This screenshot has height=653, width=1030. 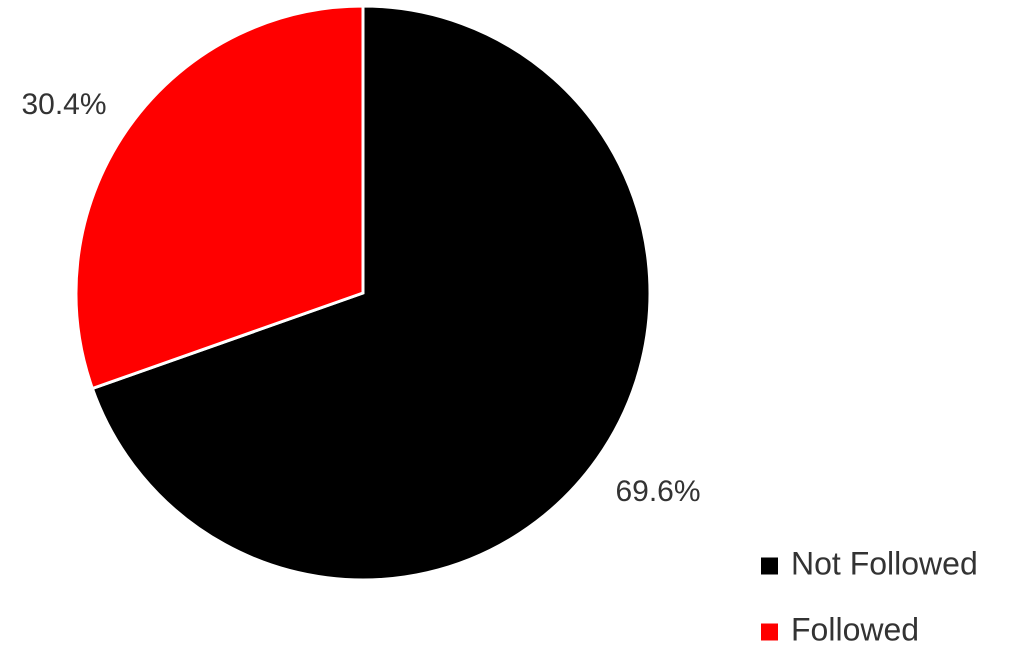 What do you see at coordinates (657, 491) in the screenshot?
I see `data-label-not-followed: 69.6%` at bounding box center [657, 491].